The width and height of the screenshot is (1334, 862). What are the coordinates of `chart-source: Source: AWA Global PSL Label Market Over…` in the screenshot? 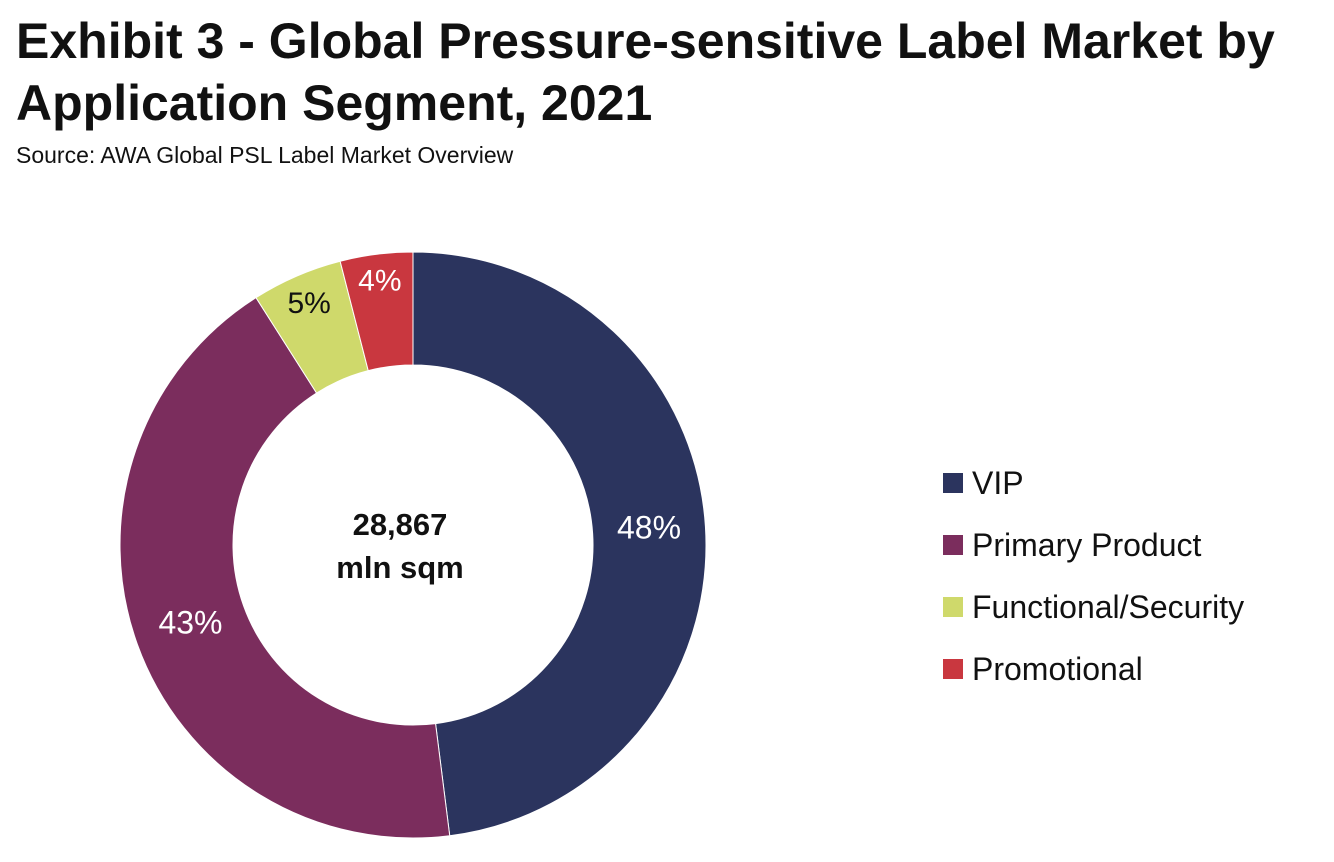 It's located at (265, 155).